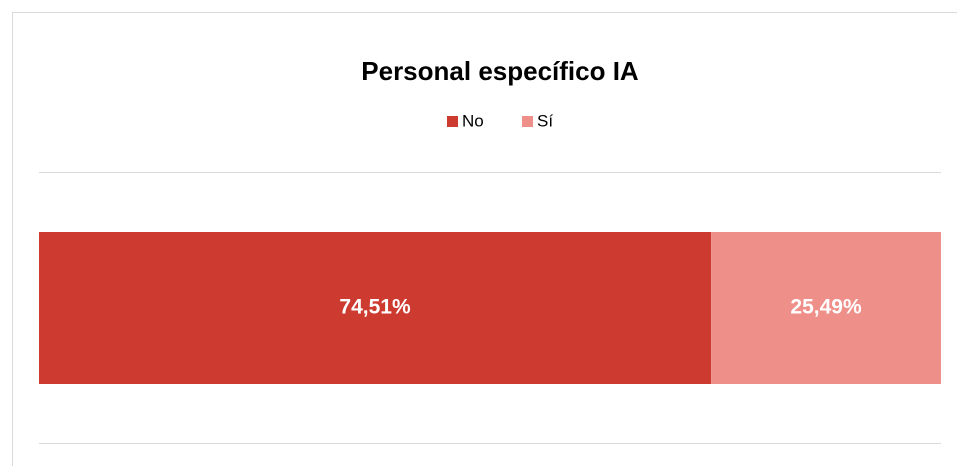 The height and width of the screenshot is (466, 957). Describe the element at coordinates (500, 71) in the screenshot. I see `chart-title: Personal específico IA` at that location.